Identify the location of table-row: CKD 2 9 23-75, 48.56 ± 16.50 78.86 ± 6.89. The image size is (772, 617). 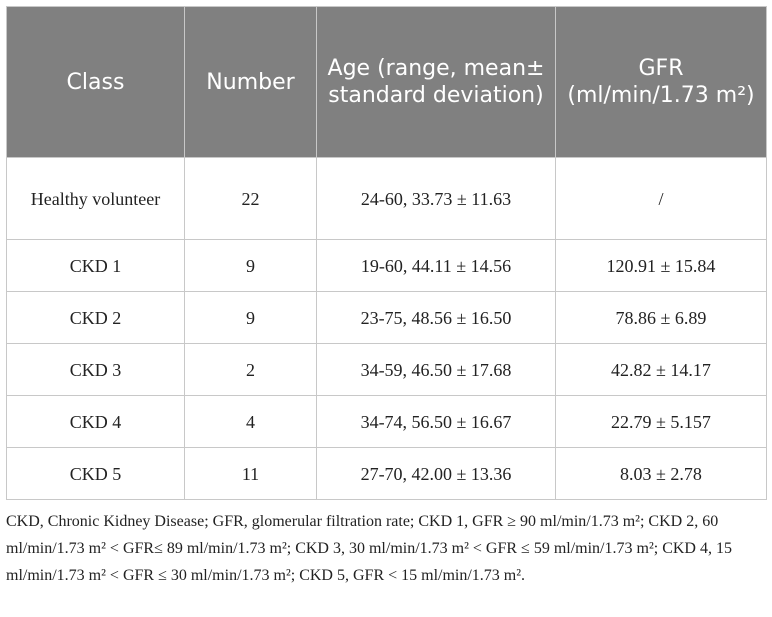
(386, 317).